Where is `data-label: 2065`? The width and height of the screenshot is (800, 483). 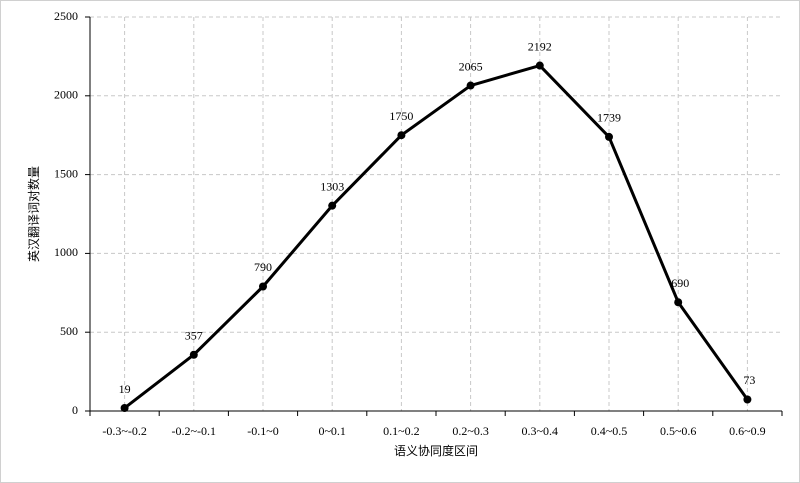 data-label: 2065 is located at coordinates (471, 66).